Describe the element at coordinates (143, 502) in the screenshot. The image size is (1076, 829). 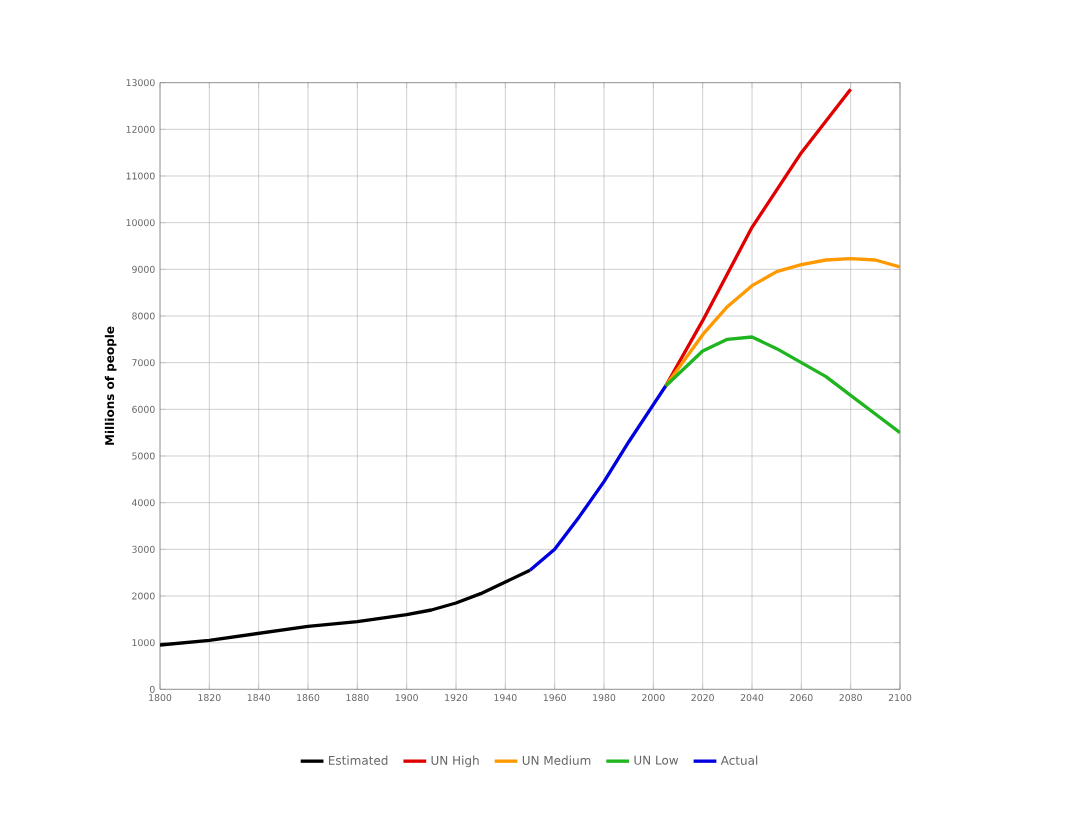
I see `y-tick-label: 4000` at that location.